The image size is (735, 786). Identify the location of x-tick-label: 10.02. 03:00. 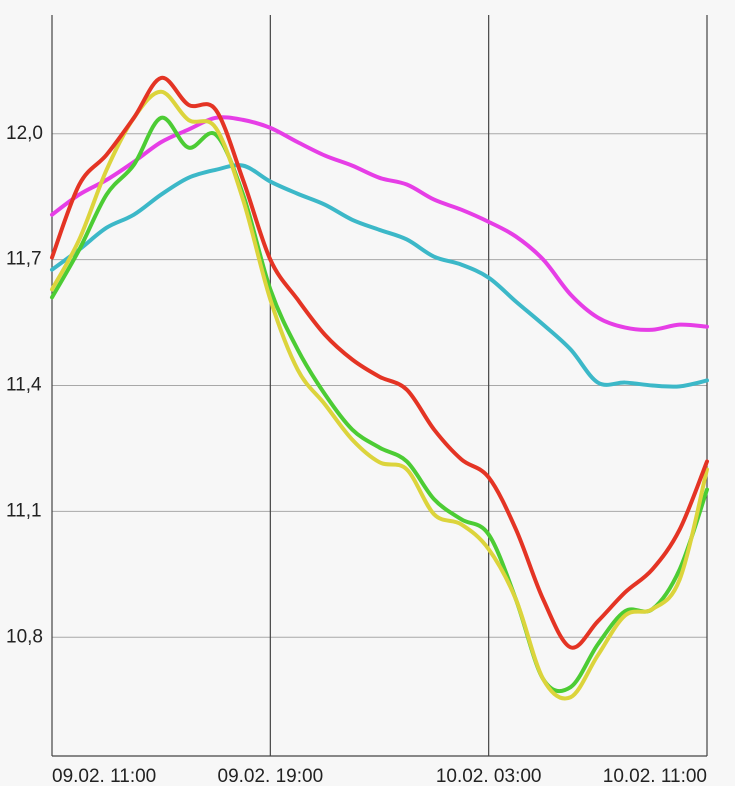
(489, 776).